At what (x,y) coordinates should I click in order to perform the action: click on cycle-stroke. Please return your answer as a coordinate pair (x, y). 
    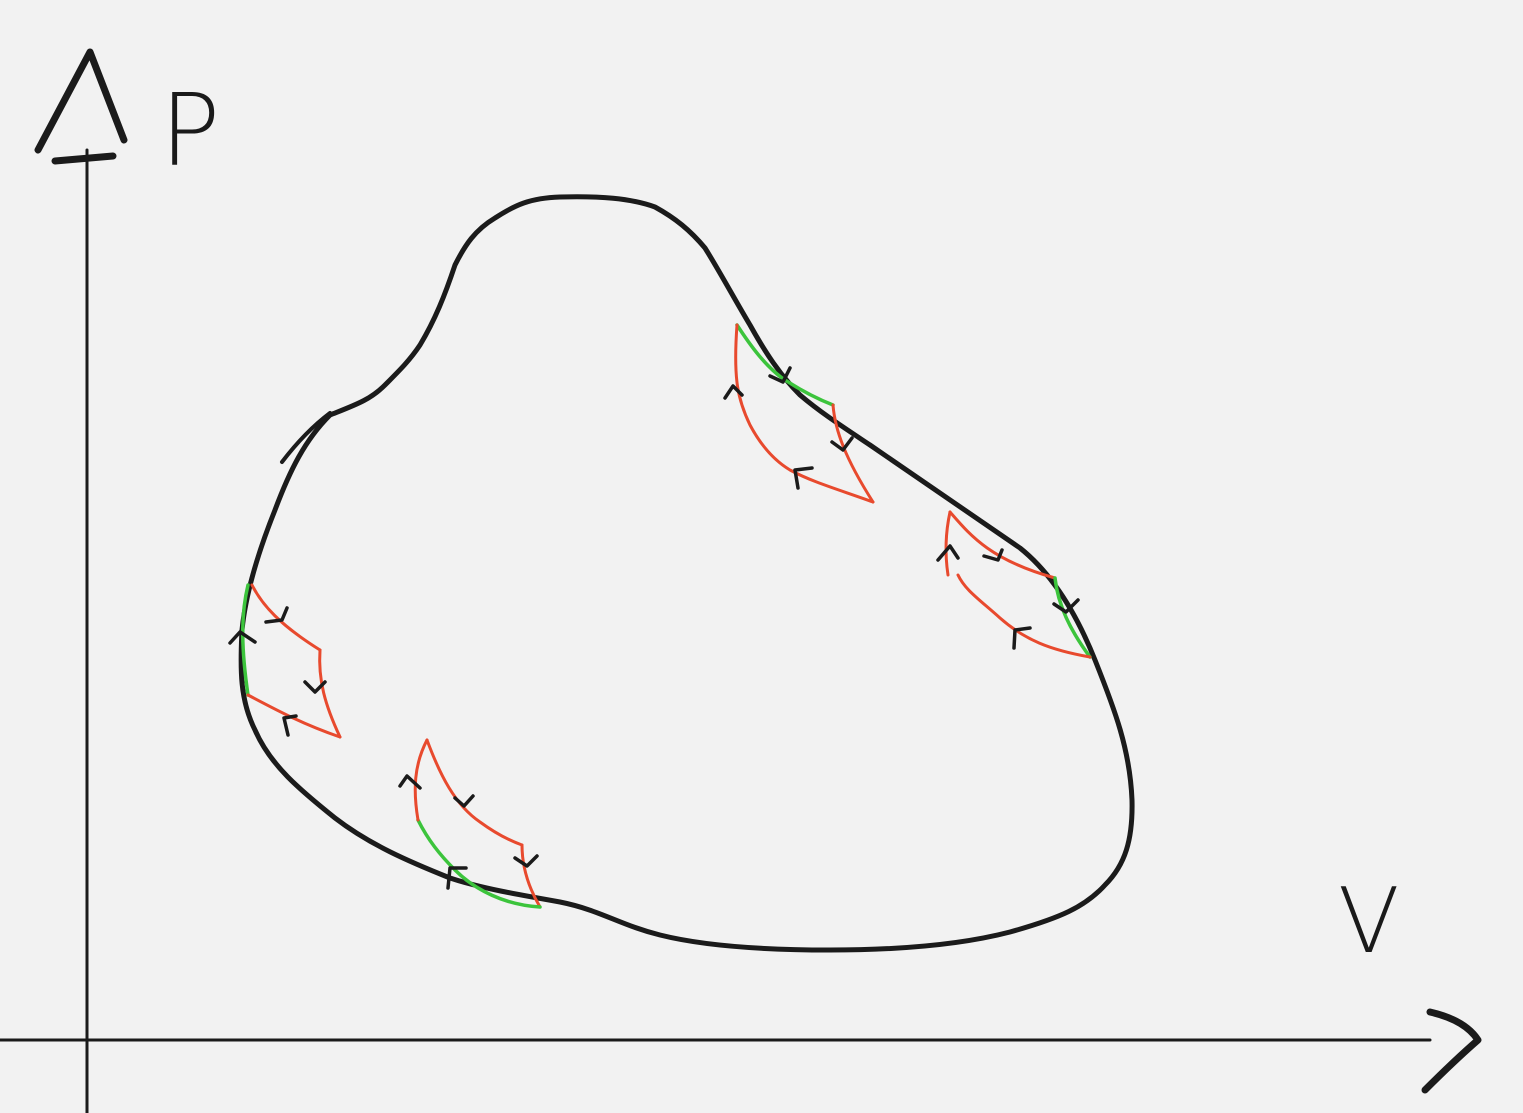
    Looking at the image, I should click on (306, 437).